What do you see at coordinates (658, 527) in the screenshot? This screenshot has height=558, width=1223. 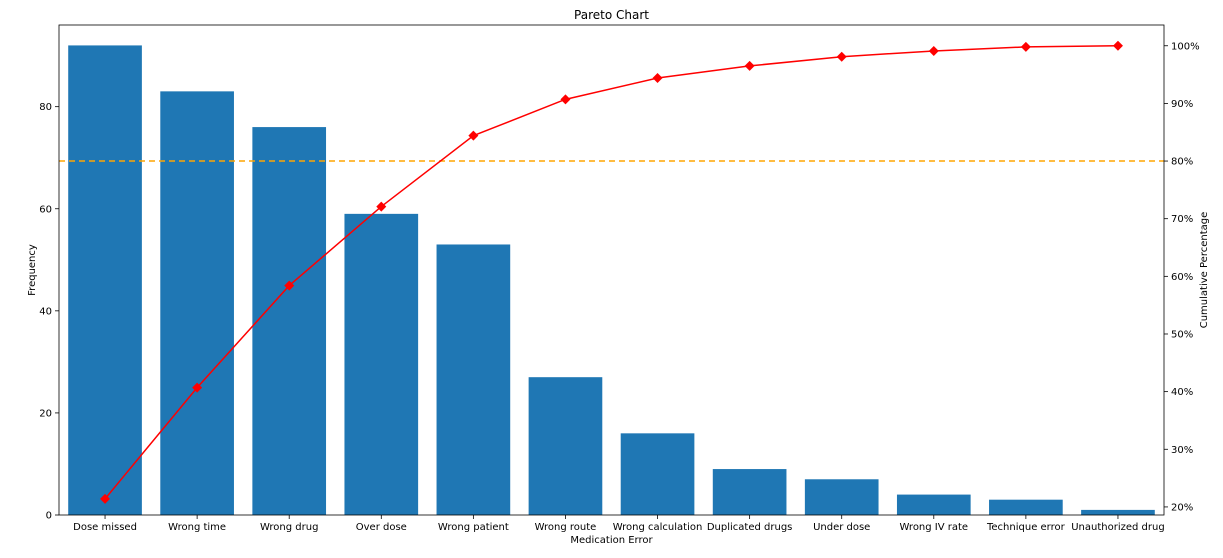 I see `x-tick-label-6: Wrong calculation` at bounding box center [658, 527].